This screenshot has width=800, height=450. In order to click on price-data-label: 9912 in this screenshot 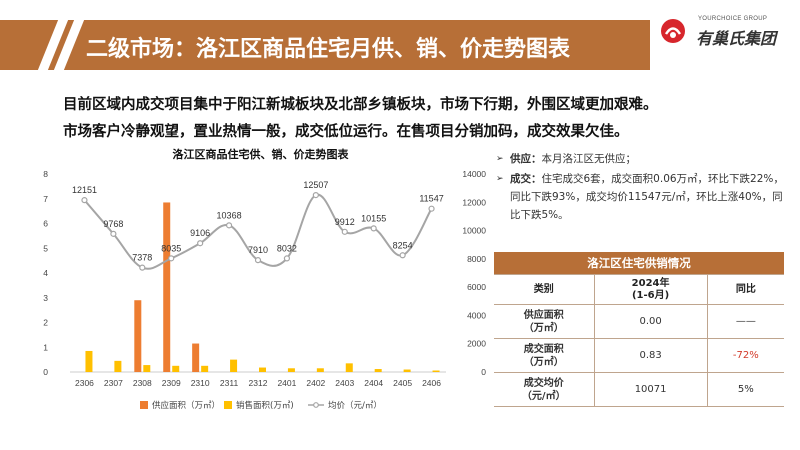, I will do `click(345, 222)`.